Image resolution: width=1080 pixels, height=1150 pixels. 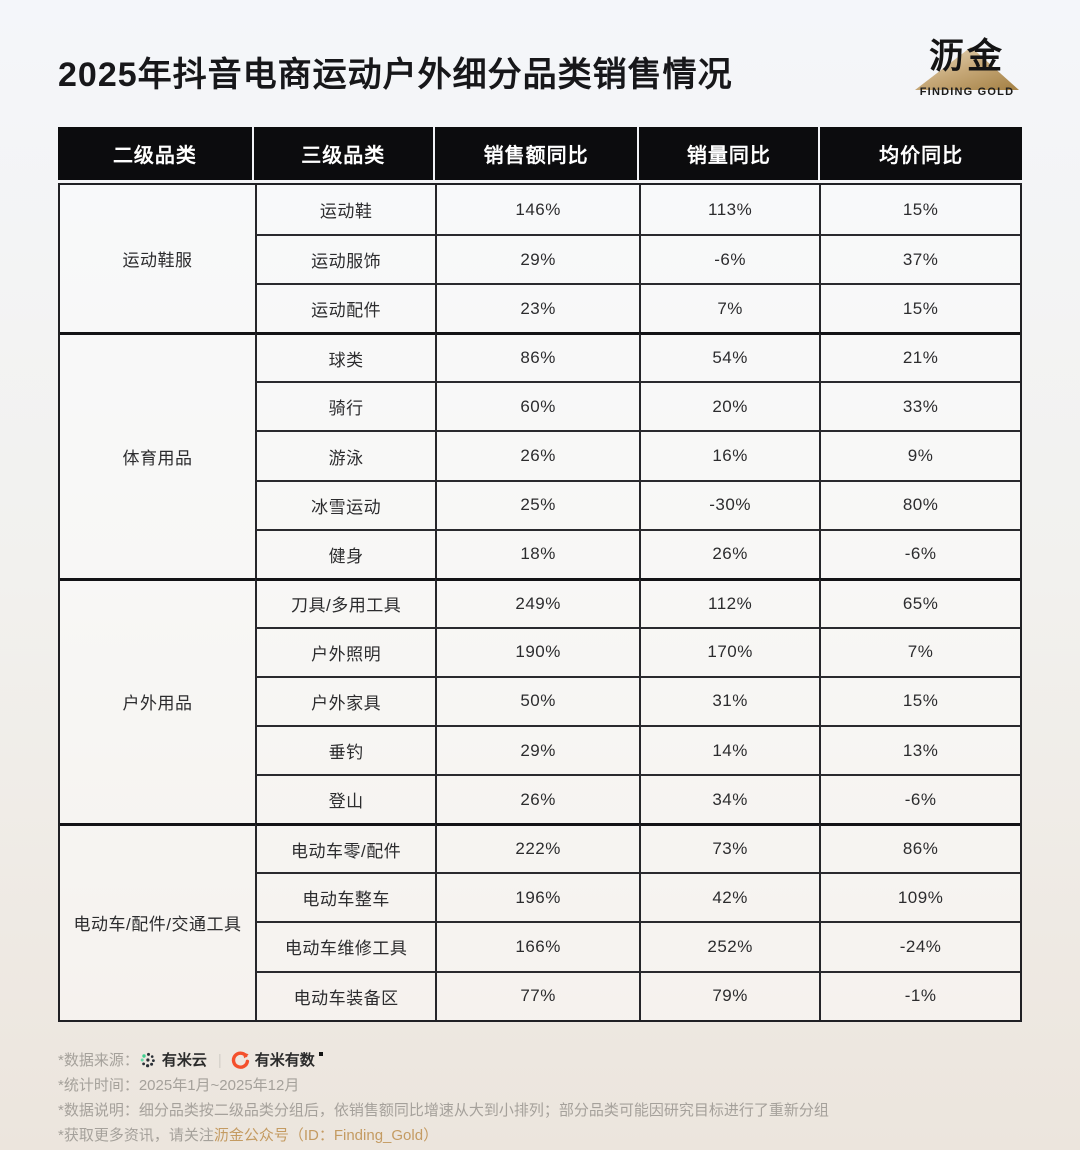 I want to click on volume-yoy-cell: 34%, so click(x=729, y=799).